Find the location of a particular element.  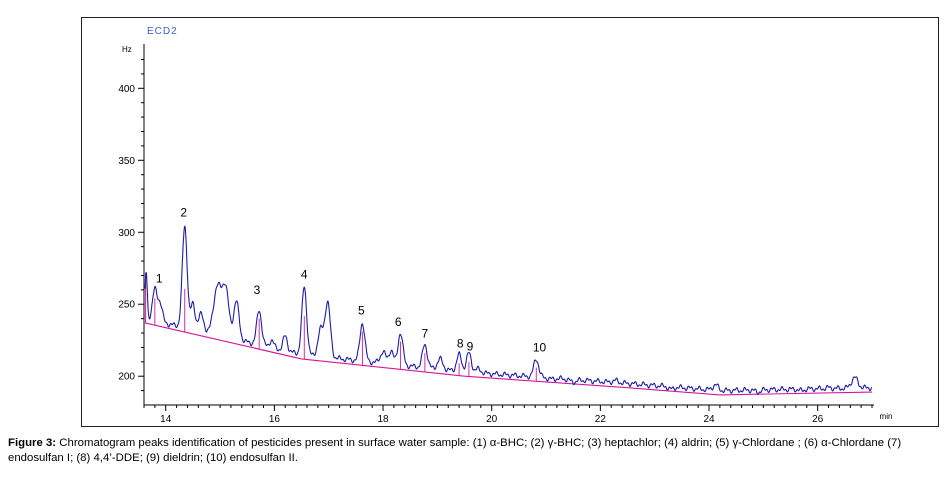

label-group: 1 2 3 4 5 6 7 8 9 10 is located at coordinates (351, 279).